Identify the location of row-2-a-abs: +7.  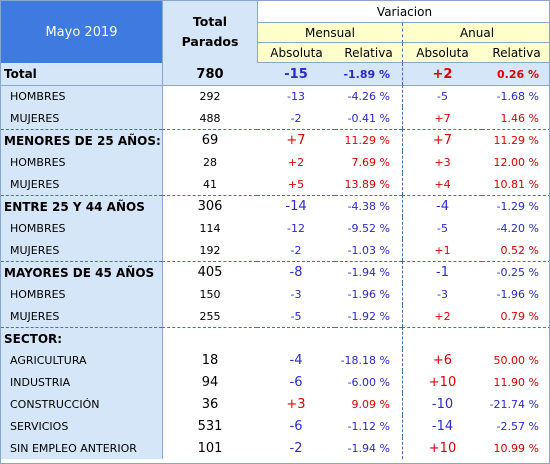
(442, 118).